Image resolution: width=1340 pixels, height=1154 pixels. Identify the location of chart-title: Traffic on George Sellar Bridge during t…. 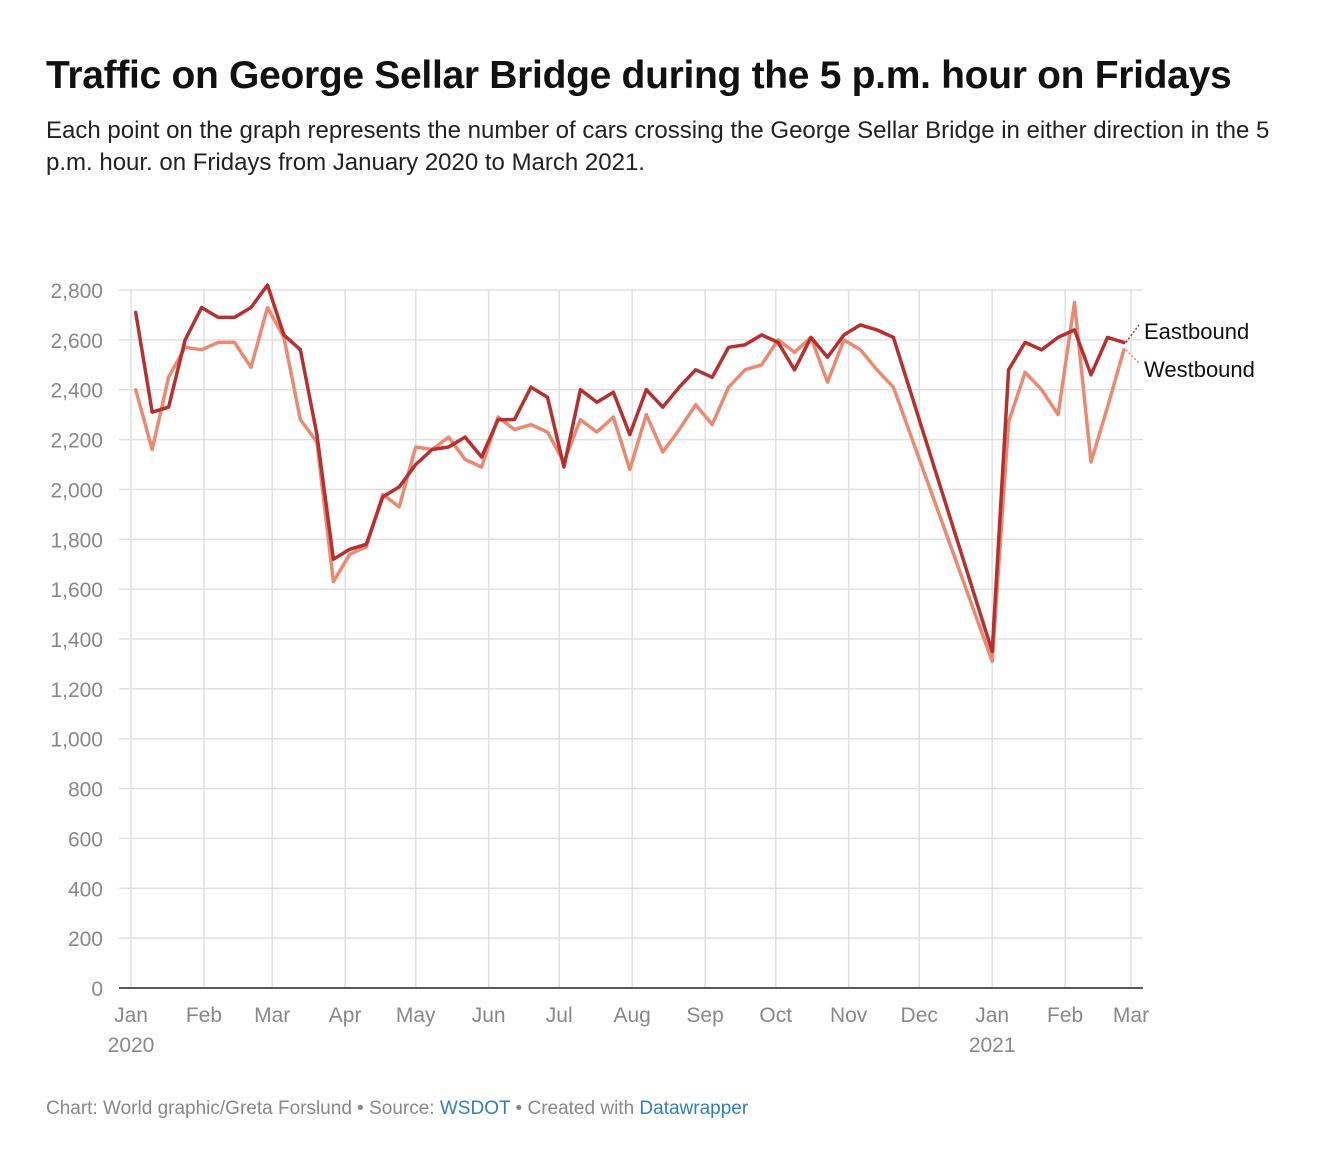
(639, 75).